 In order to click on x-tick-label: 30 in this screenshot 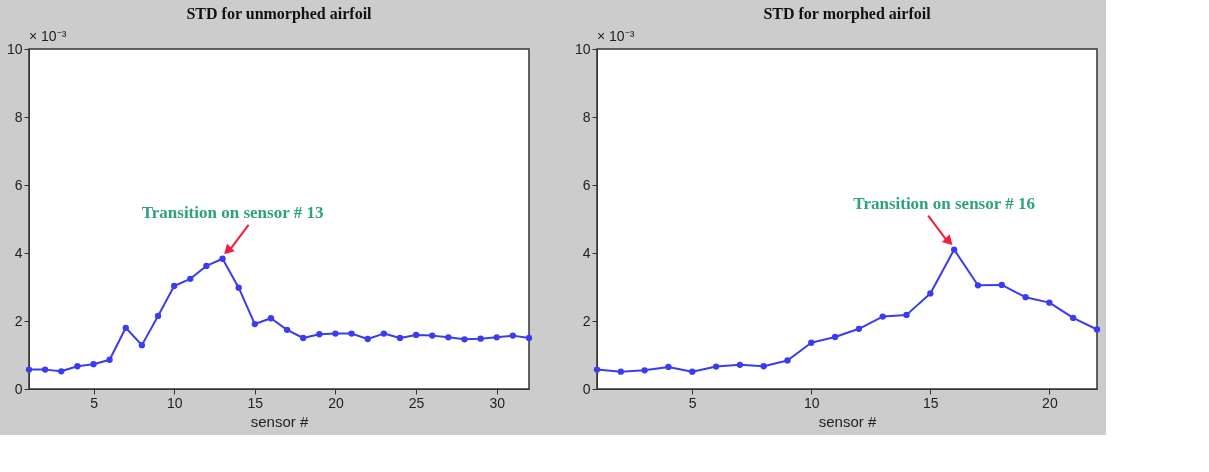, I will do `click(497, 402)`.